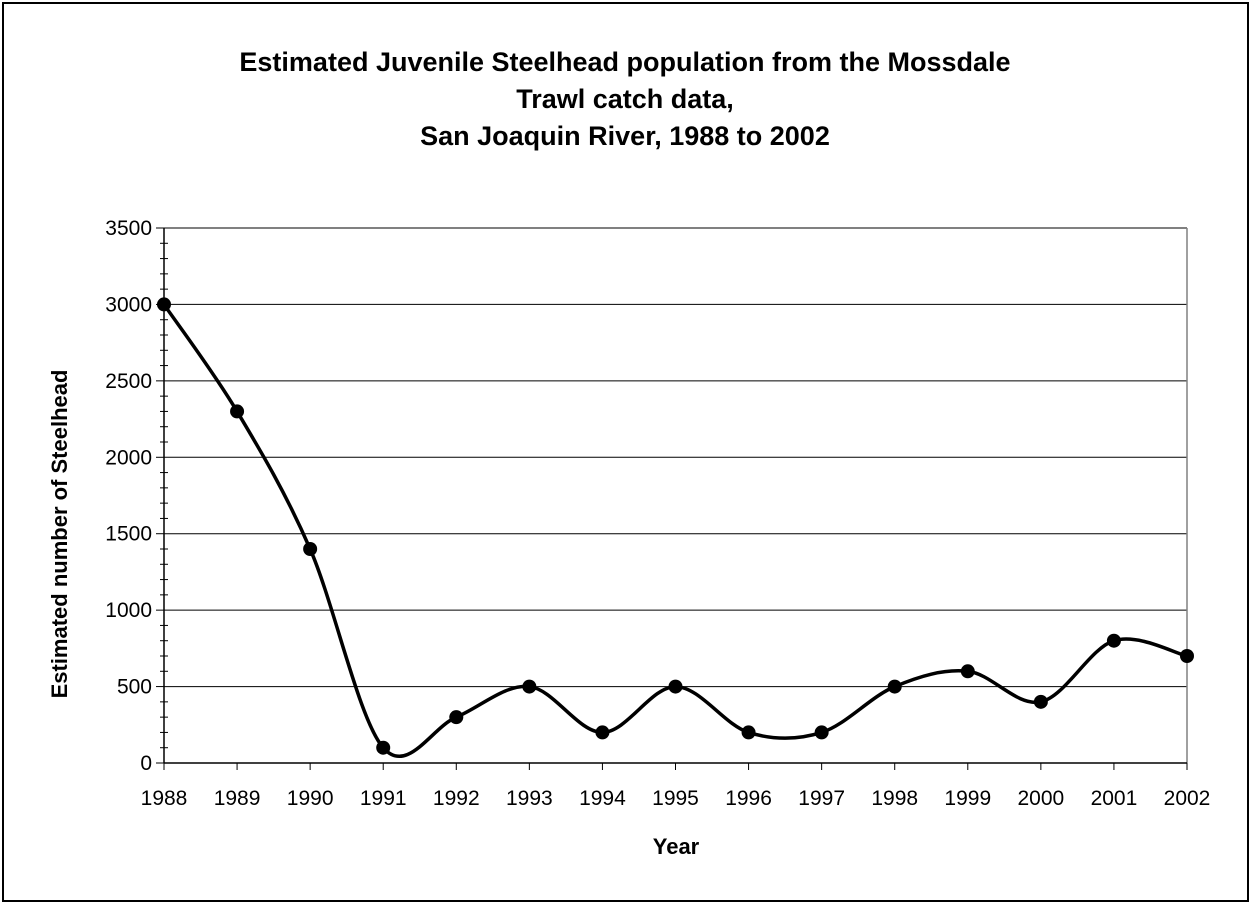 The width and height of the screenshot is (1250, 903). I want to click on y-tick-label-7: 3500, so click(128, 228).